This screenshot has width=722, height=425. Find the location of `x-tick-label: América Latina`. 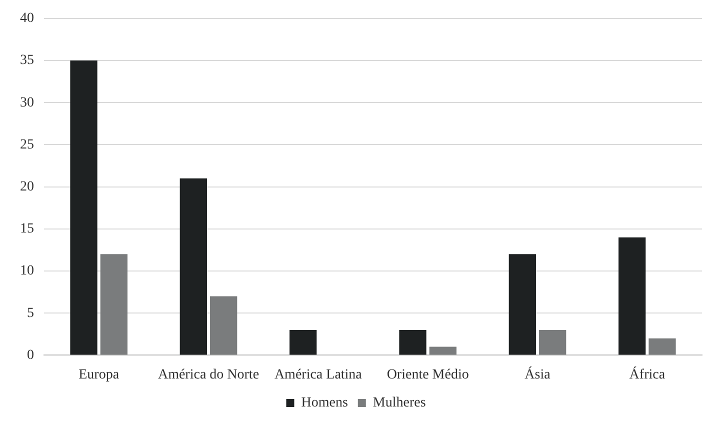

x-tick-label: América Latina is located at coordinates (318, 374).